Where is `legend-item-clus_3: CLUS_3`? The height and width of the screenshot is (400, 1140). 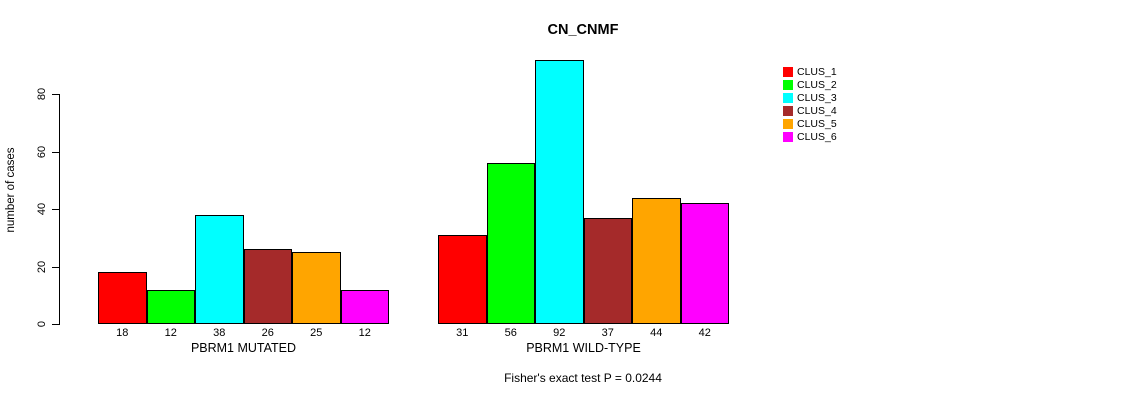
legend-item-clus_3: CLUS_3 is located at coordinates (810, 97).